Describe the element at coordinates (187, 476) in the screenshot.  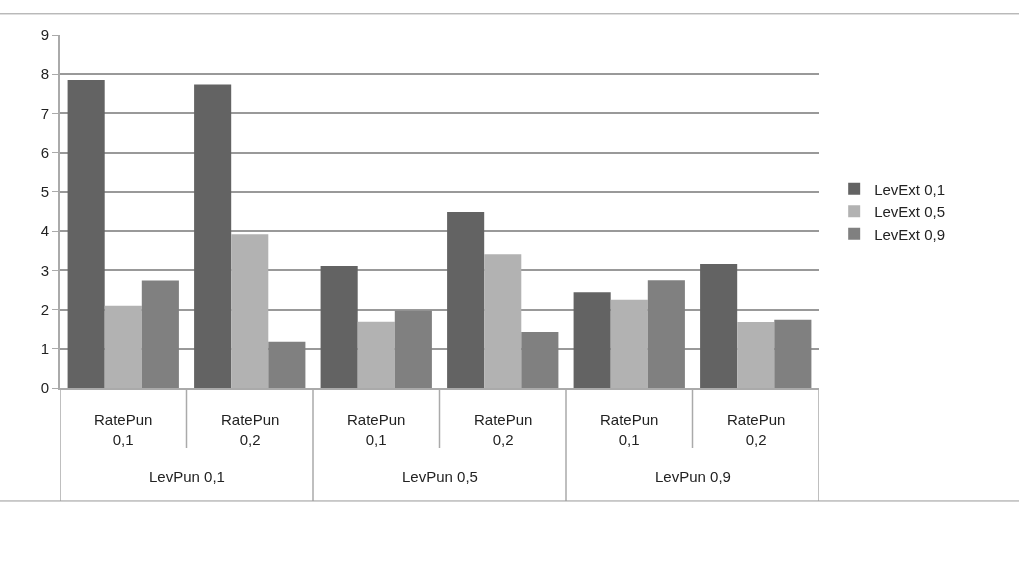
I see `text: LevPun 0,1` at that location.